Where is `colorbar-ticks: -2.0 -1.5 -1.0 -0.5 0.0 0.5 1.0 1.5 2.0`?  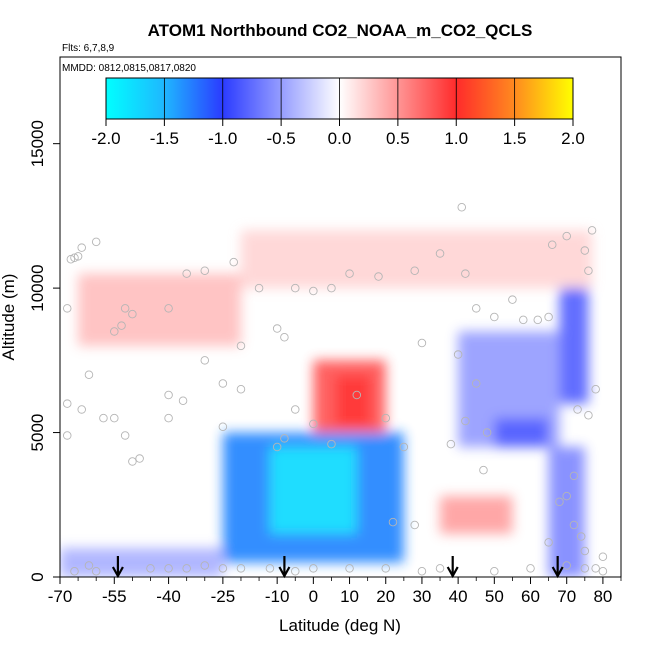
colorbar-ticks: -2.0 -1.5 -1.0 -0.5 0.0 0.5 1.0 1.5 2.0 is located at coordinates (338, 113).